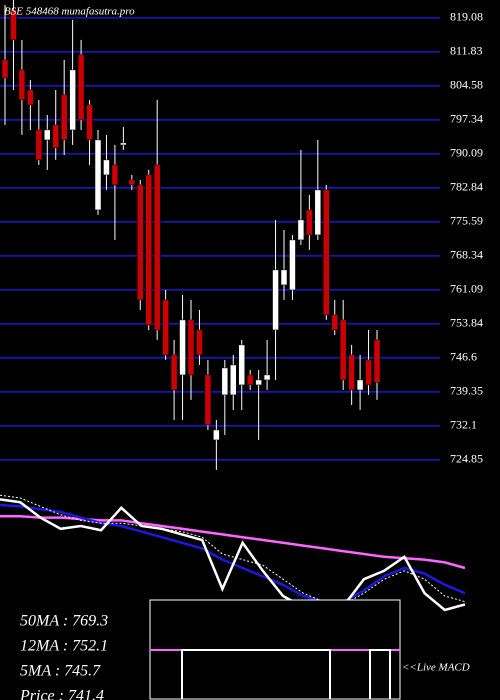  Describe the element at coordinates (466, 289) in the screenshot. I see `y-tick-label: 761.09` at that location.